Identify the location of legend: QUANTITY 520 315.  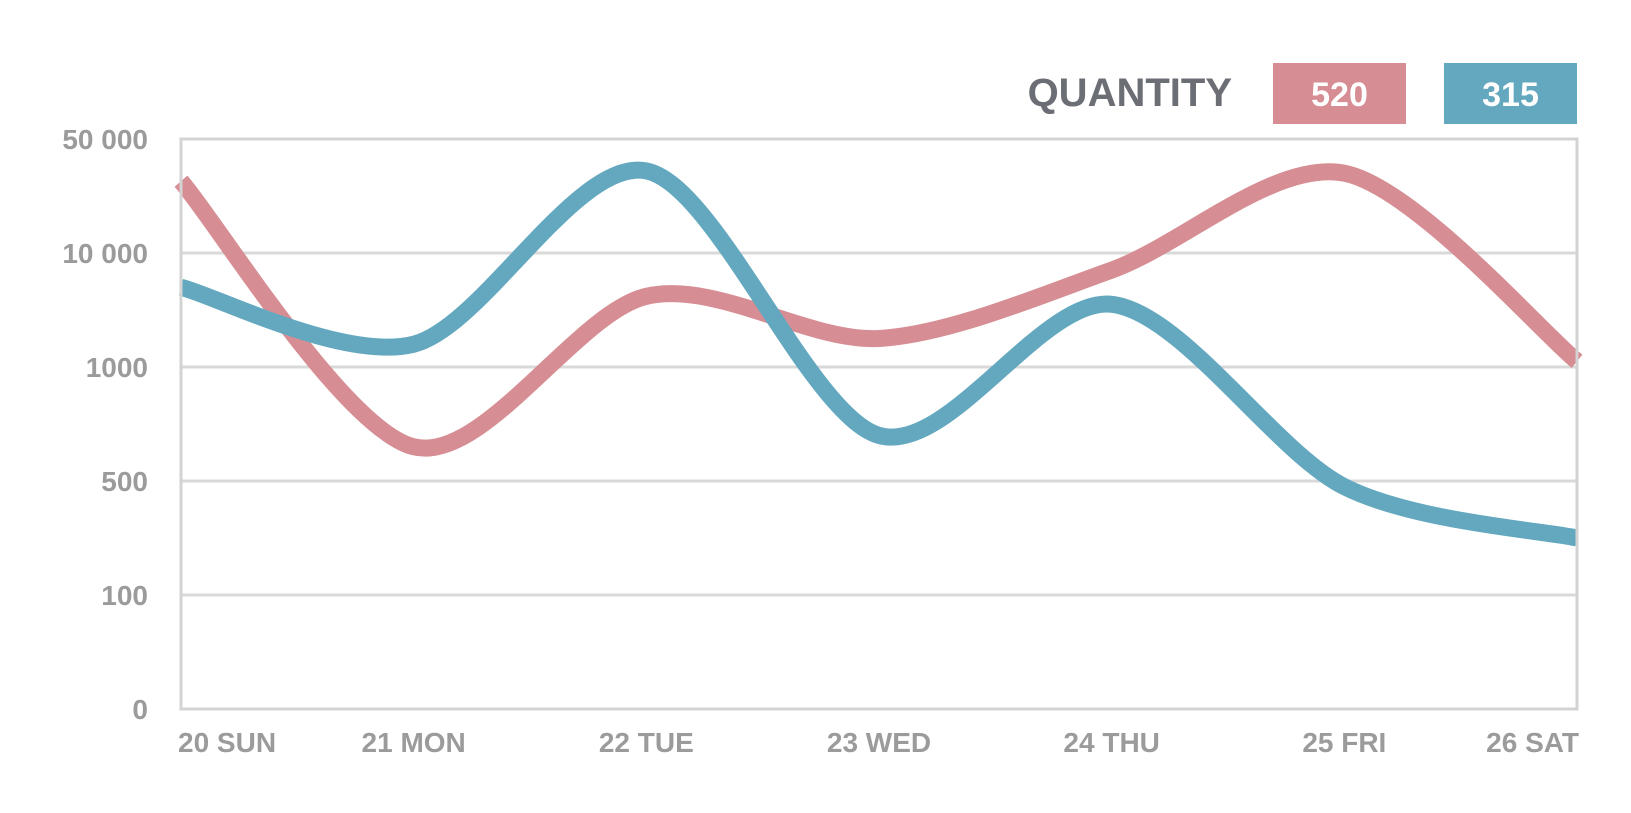
(1302, 93).